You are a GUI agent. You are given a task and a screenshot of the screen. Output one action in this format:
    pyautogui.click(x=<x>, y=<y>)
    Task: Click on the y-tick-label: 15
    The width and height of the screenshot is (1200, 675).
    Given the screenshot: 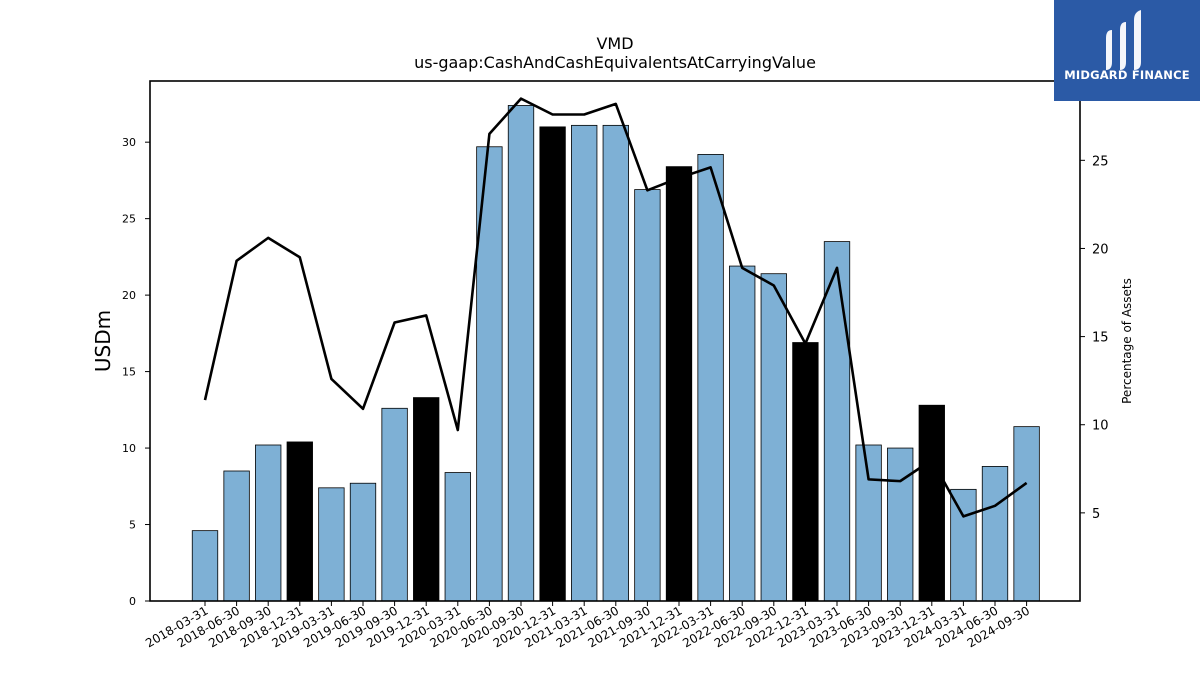 What is the action you would take?
    pyautogui.click(x=129, y=372)
    